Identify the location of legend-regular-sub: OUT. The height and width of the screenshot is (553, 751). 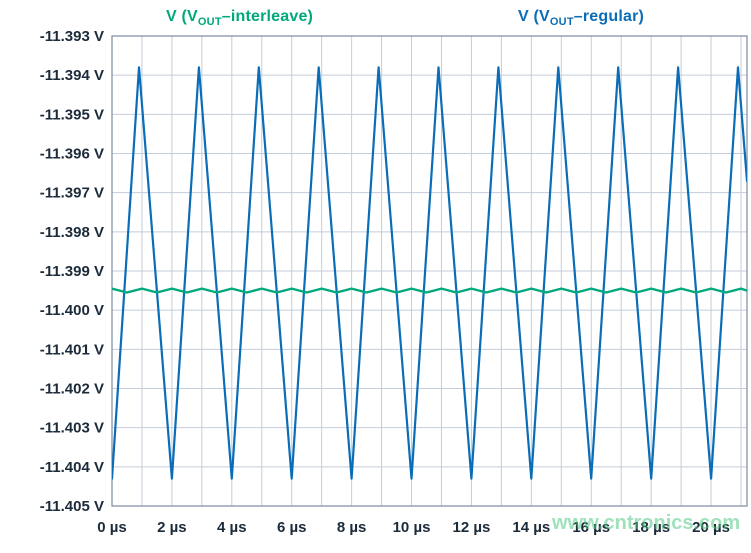
(561, 22).